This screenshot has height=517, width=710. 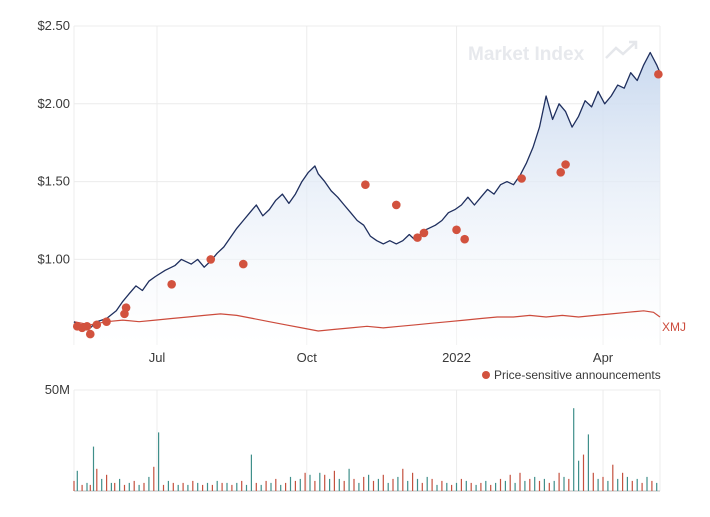 What do you see at coordinates (365, 449) in the screenshot?
I see `volume-bars` at bounding box center [365, 449].